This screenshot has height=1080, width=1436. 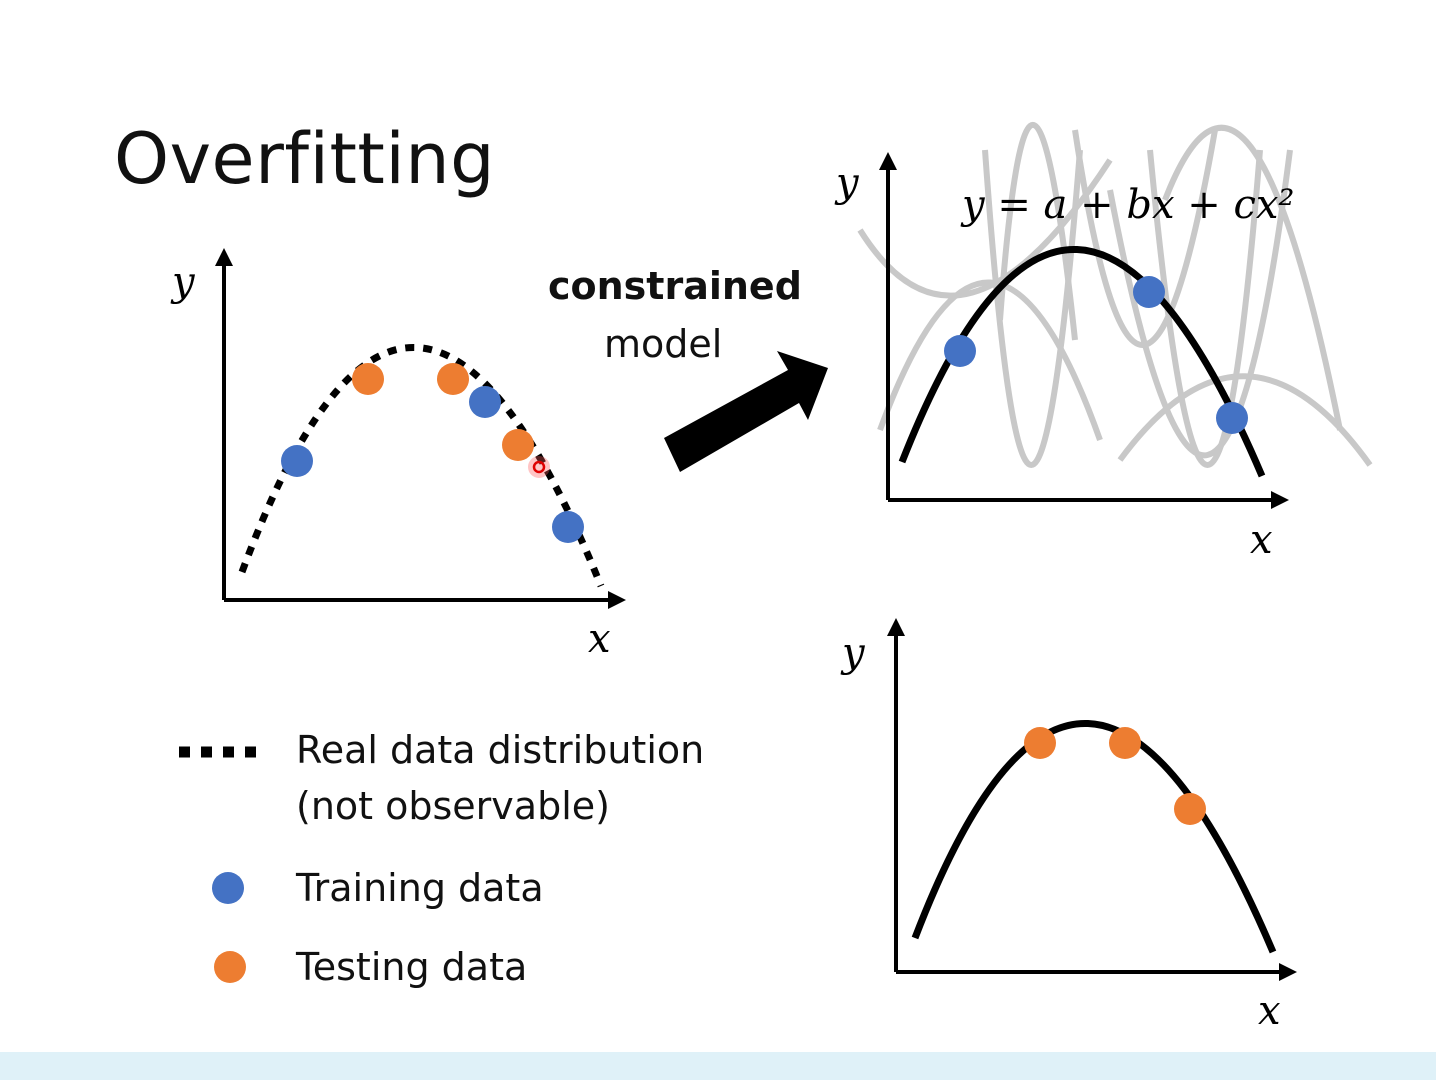 What do you see at coordinates (1127, 205) in the screenshot?
I see `model-equation: y = a + bx + cx²` at bounding box center [1127, 205].